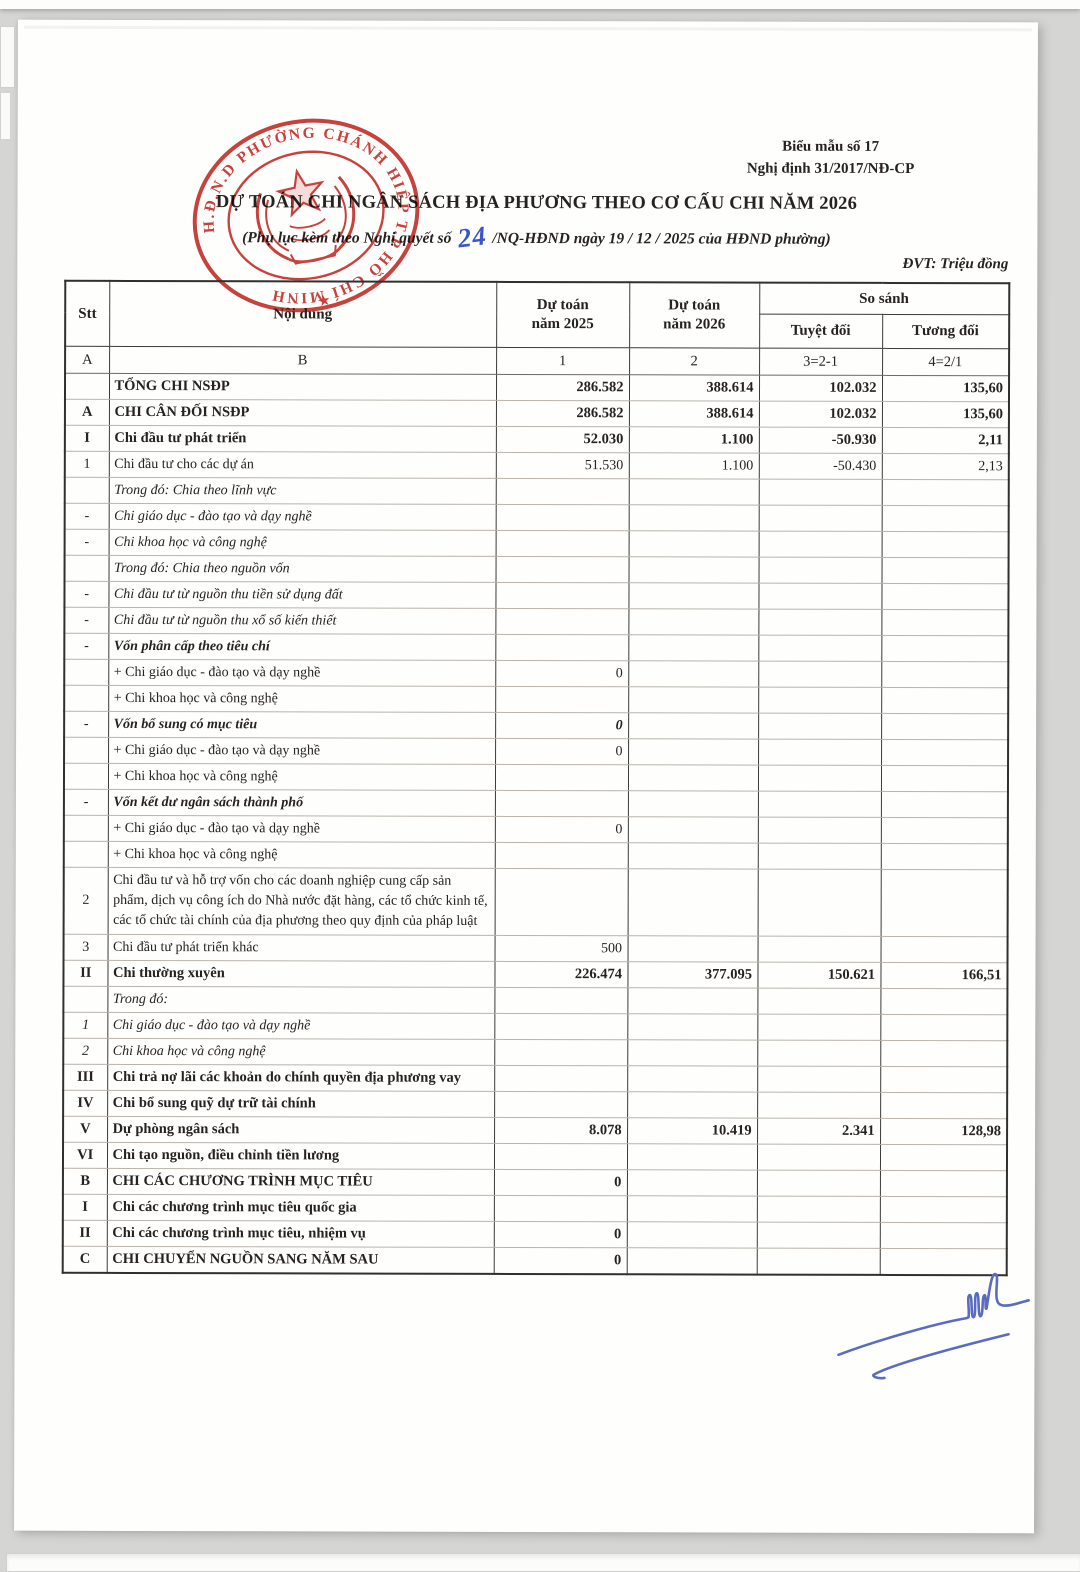  Describe the element at coordinates (535, 948) in the screenshot. I see `table-row: 3 Chi đầu tư phát triển khác 500` at that location.